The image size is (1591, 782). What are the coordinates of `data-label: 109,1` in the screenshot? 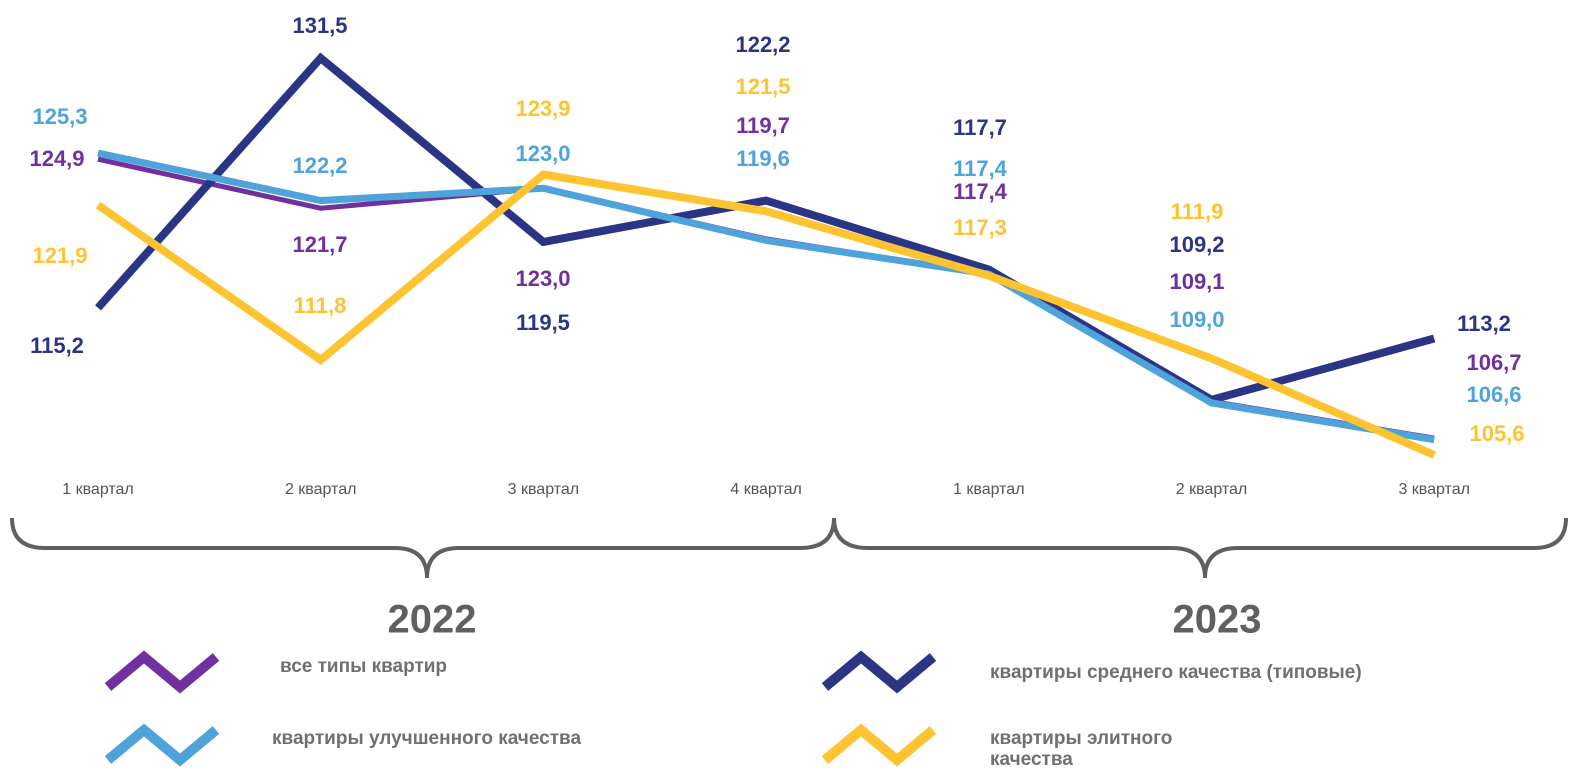 It's located at (1196, 281).